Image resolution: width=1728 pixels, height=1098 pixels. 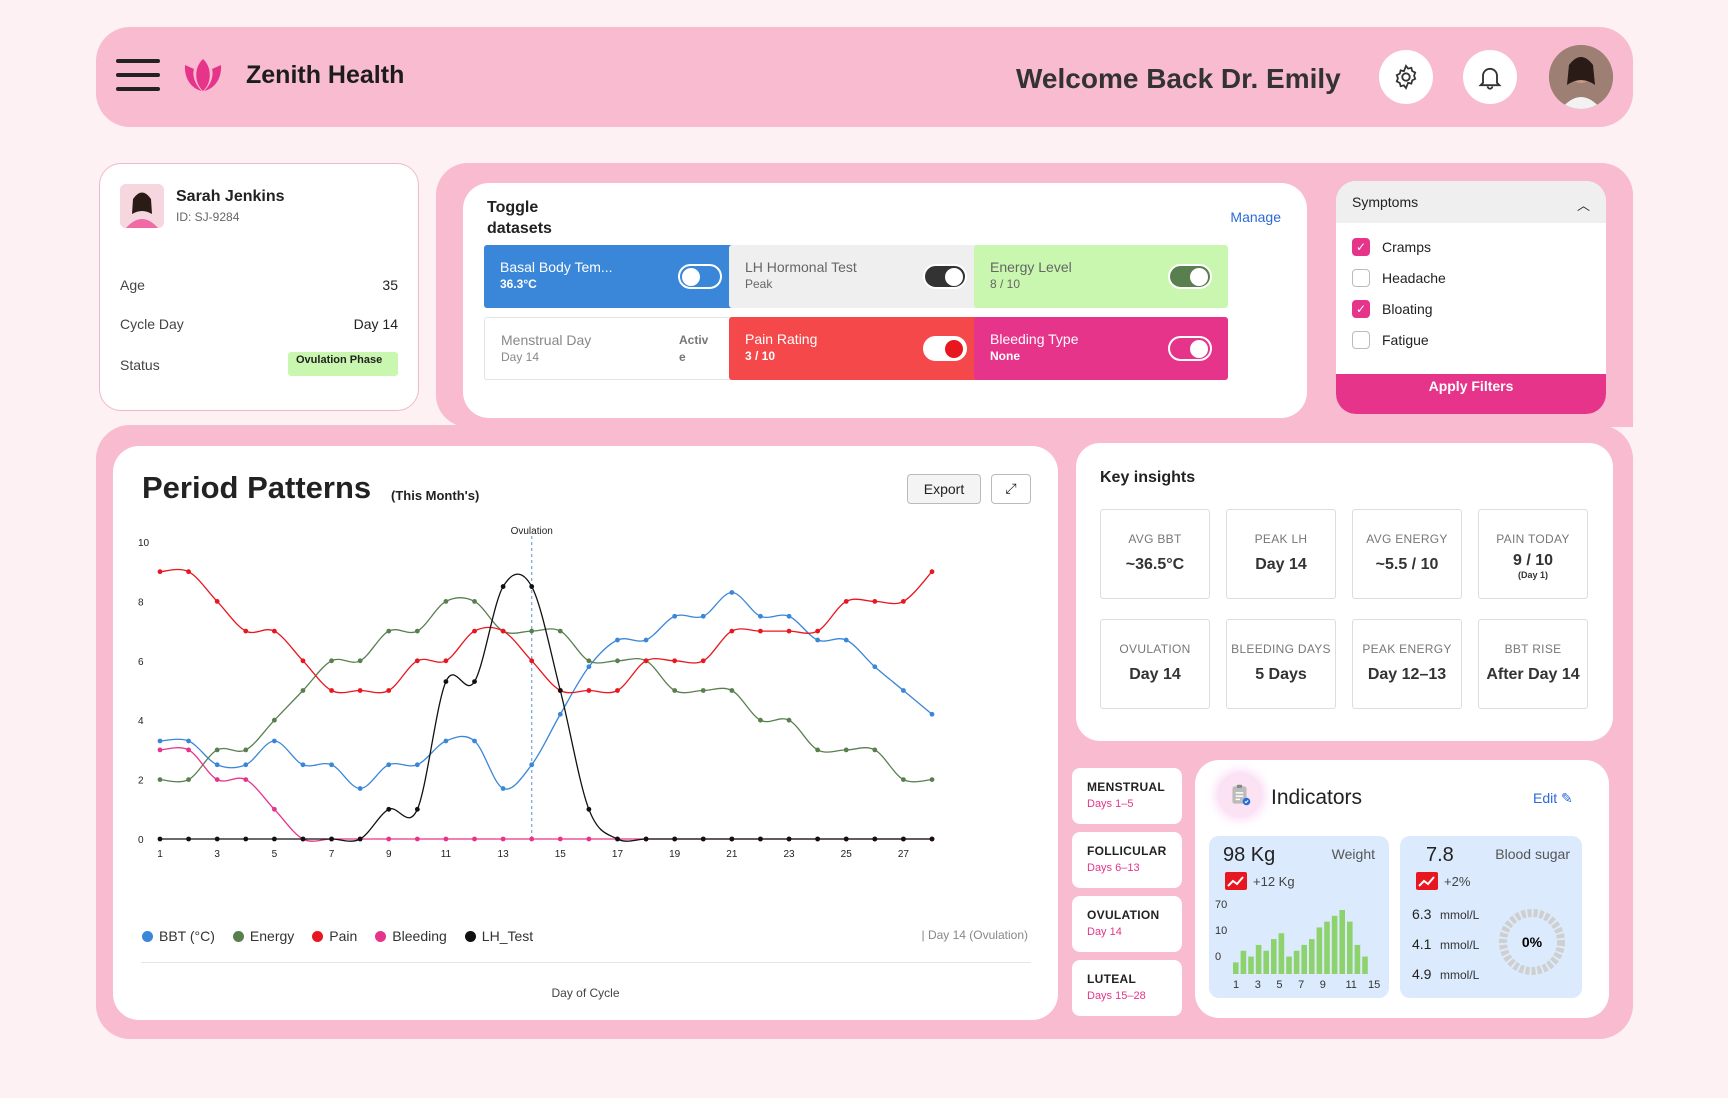 I want to click on insight-value: After Day 14, so click(x=1533, y=674).